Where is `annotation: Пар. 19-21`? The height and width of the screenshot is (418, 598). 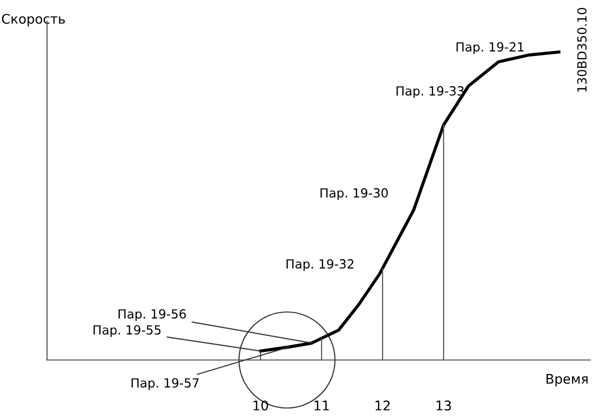
annotation: Пар. 19-21 is located at coordinates (490, 48).